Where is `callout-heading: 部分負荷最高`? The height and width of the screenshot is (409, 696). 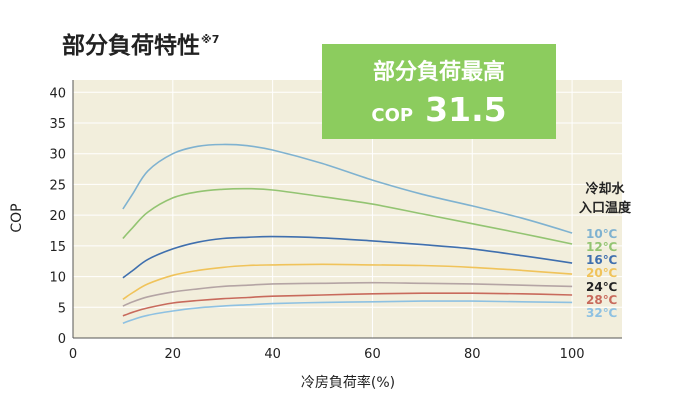
callout-heading: 部分負荷最高 is located at coordinates (438, 72).